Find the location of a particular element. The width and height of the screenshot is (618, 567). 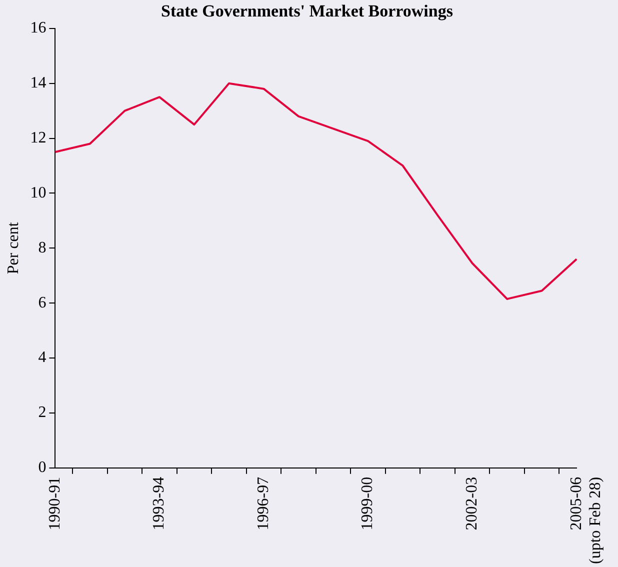

y-axis-title: Per cent is located at coordinates (13, 248).